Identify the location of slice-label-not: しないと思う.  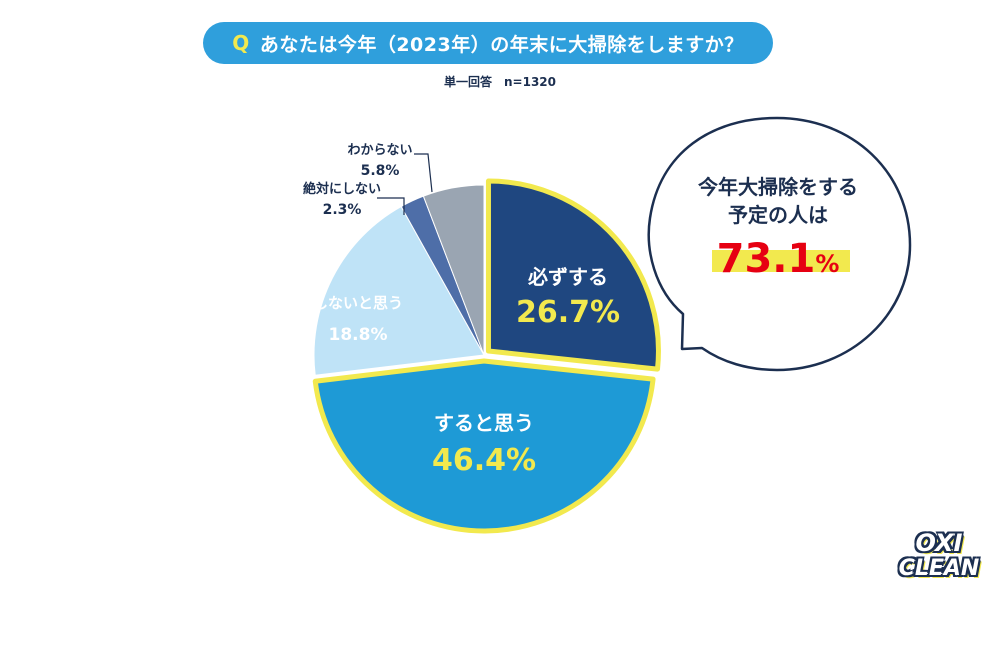
(358, 303).